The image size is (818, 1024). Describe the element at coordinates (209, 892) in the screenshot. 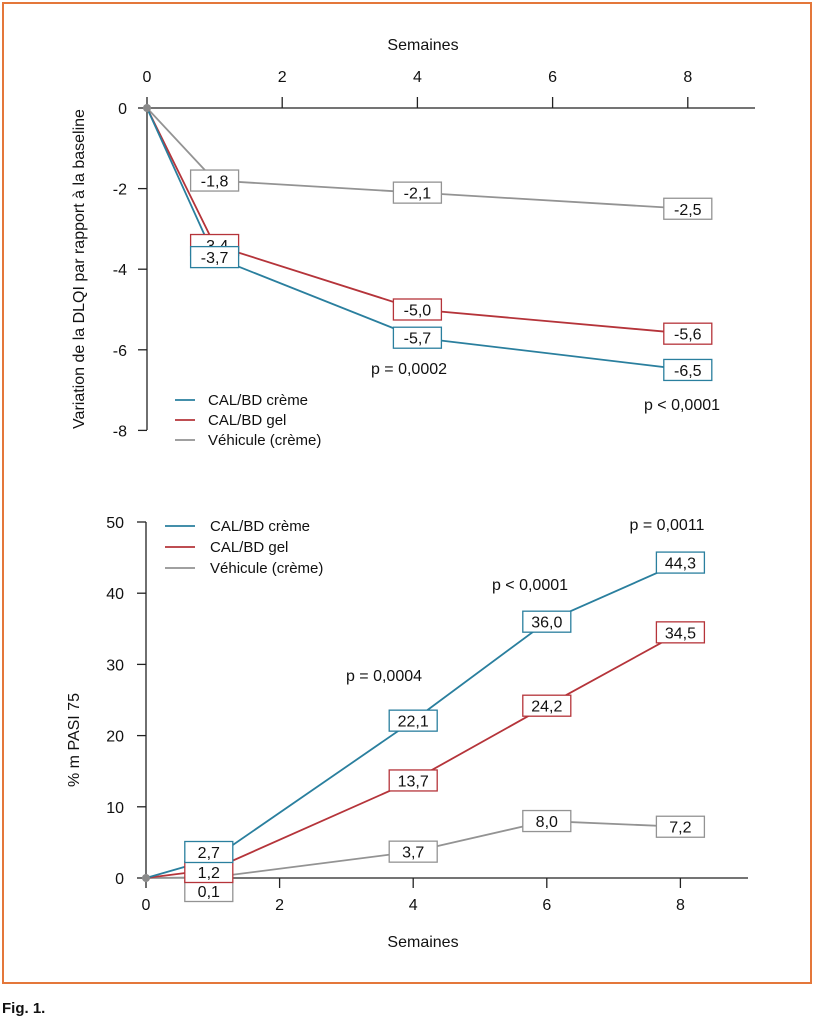

I see `pasi-data-label: 0,1` at that location.